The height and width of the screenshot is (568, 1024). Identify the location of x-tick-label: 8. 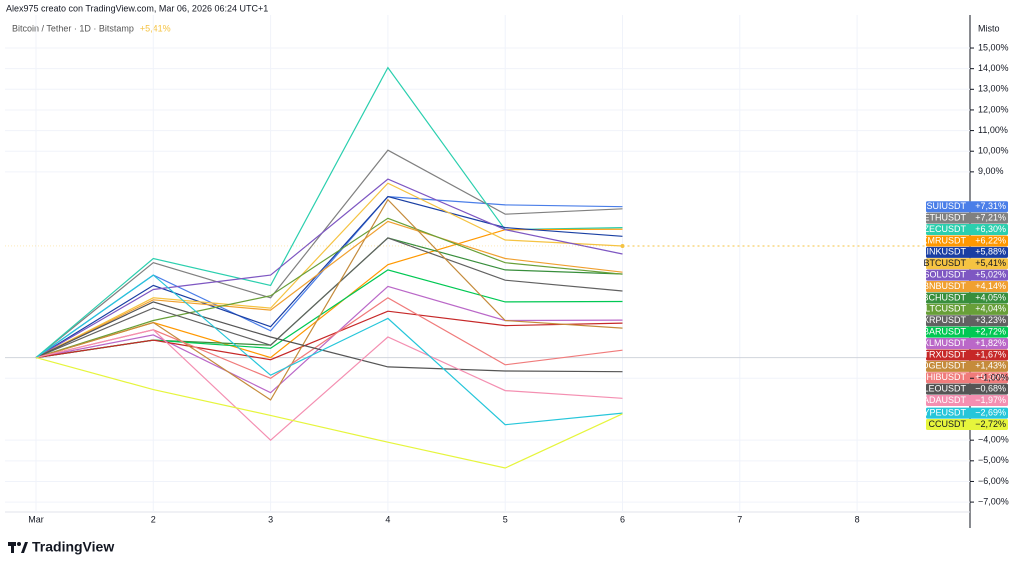
(857, 519).